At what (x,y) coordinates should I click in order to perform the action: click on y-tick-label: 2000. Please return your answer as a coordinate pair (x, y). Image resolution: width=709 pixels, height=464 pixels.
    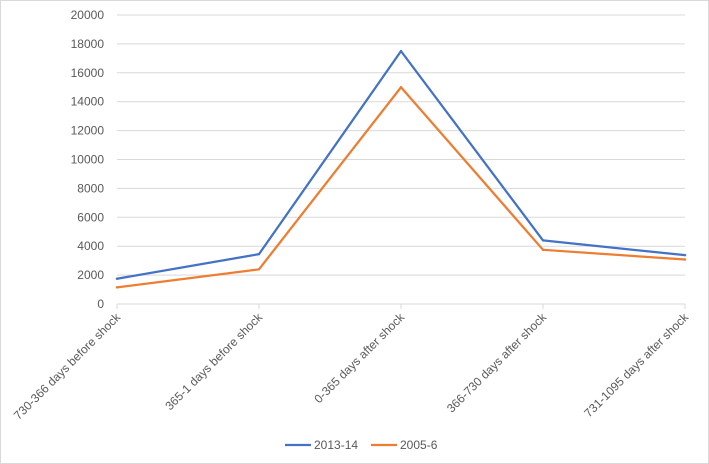
    Looking at the image, I should click on (90, 275).